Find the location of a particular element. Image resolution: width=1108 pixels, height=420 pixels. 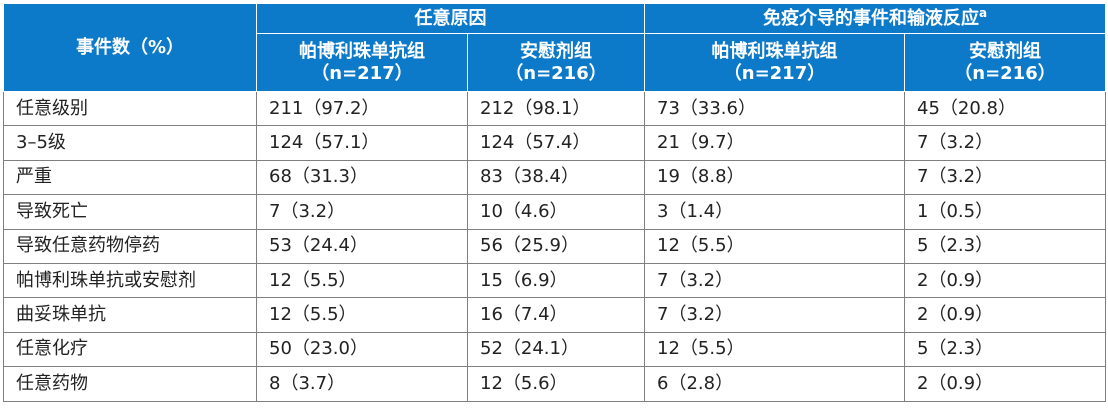

table-cell: 3（1.4） is located at coordinates (774, 212).